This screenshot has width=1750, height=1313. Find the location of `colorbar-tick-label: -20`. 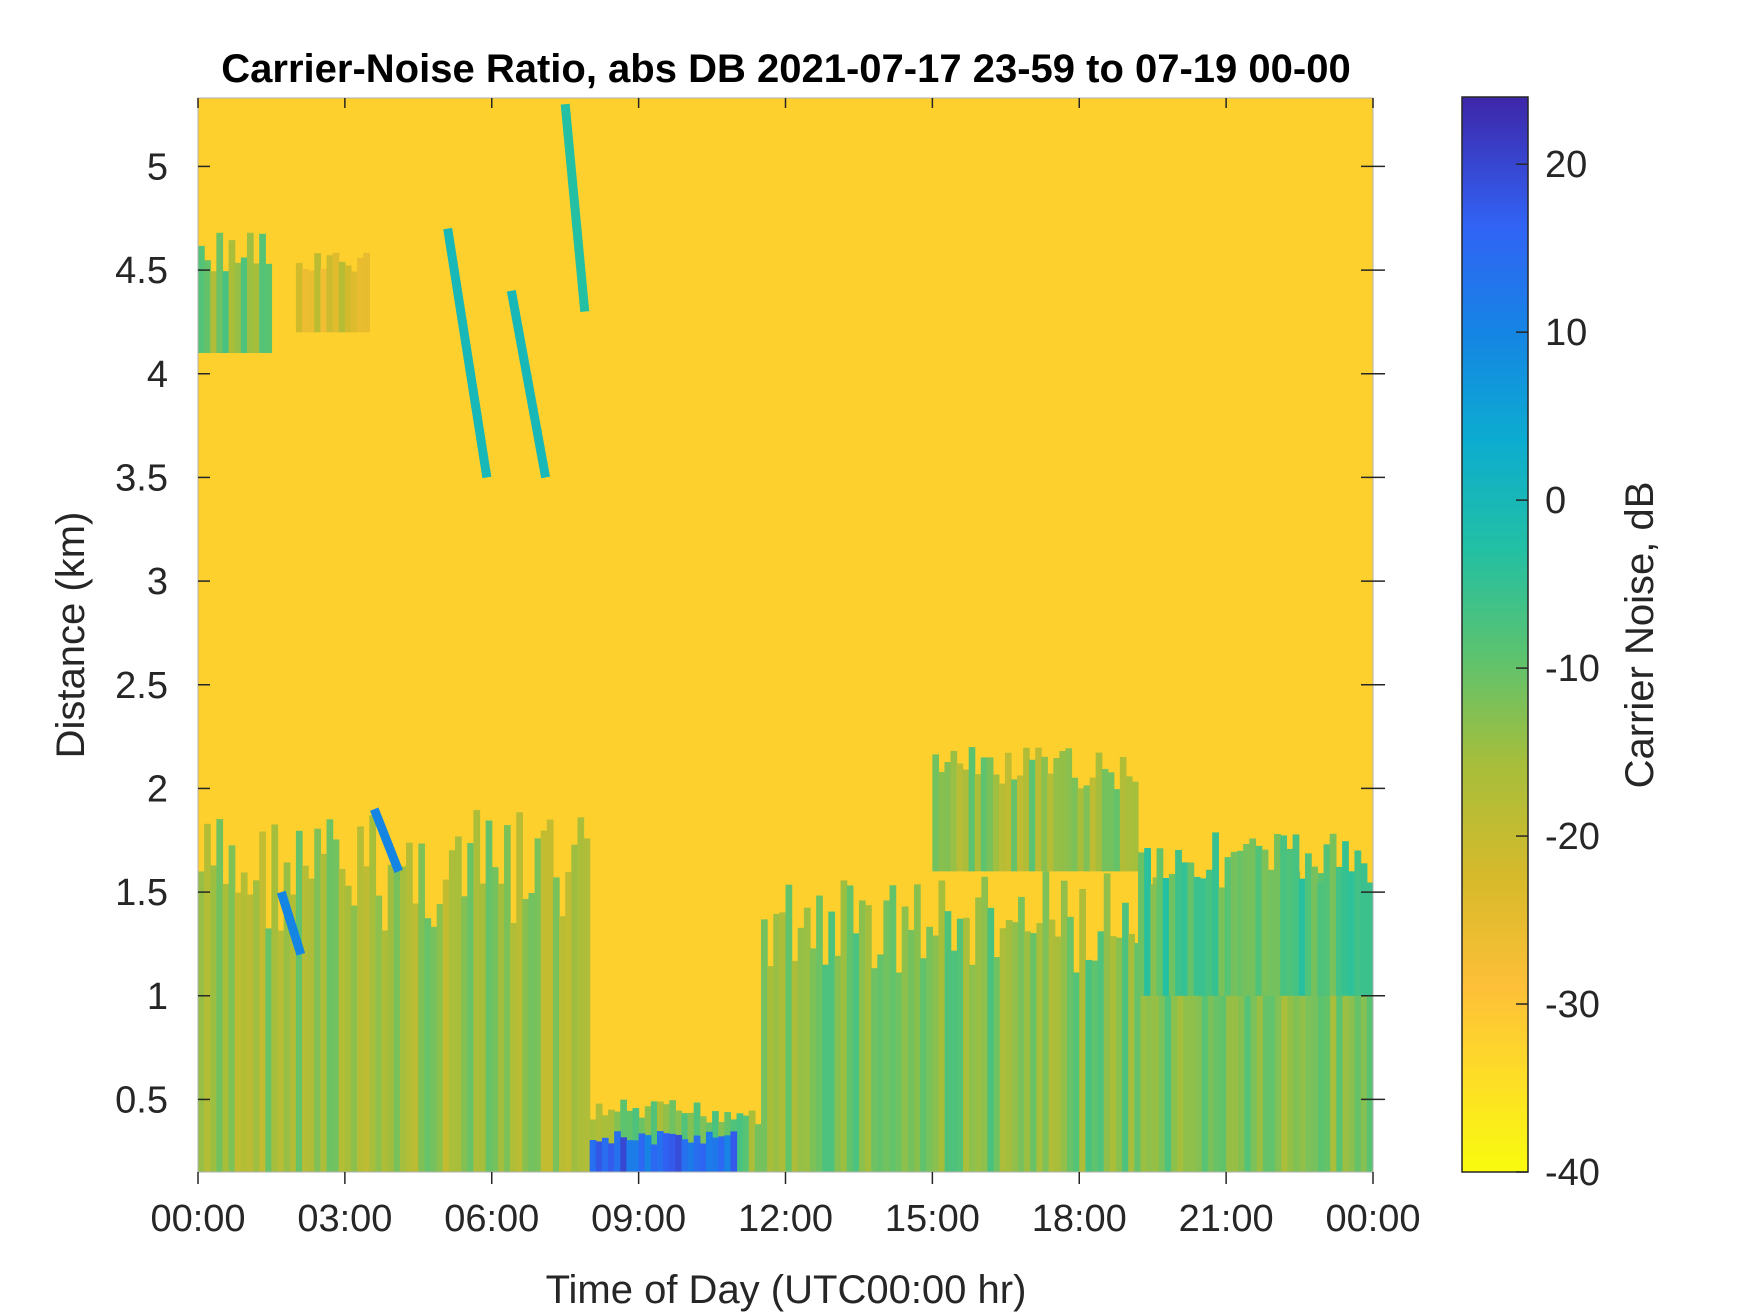

colorbar-tick-label: -20 is located at coordinates (1572, 837).